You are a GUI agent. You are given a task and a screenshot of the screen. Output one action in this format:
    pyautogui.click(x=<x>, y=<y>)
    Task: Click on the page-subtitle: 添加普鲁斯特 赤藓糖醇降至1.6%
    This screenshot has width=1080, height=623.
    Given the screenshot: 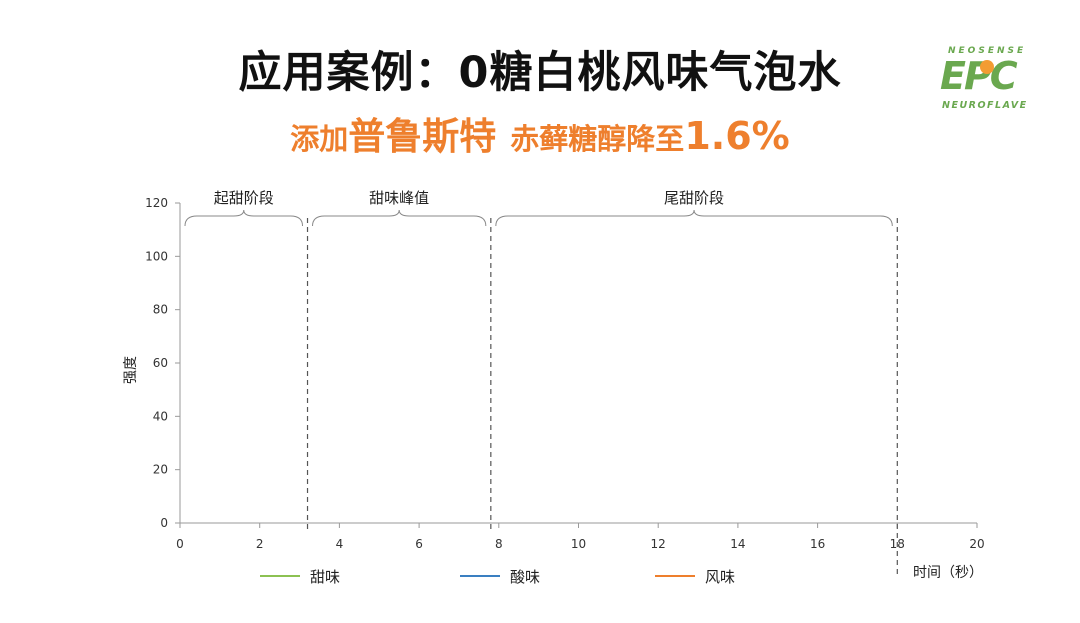 What is the action you would take?
    pyautogui.click(x=540, y=133)
    